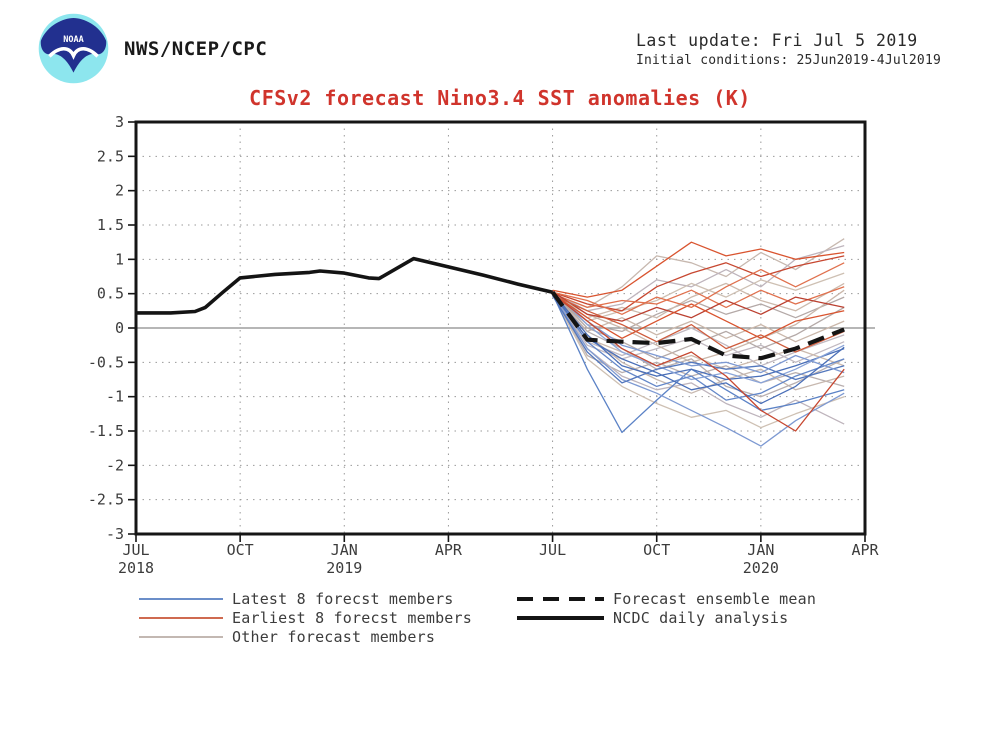 The height and width of the screenshot is (740, 1000). I want to click on y-tick-label: -1.5, so click(106, 431).